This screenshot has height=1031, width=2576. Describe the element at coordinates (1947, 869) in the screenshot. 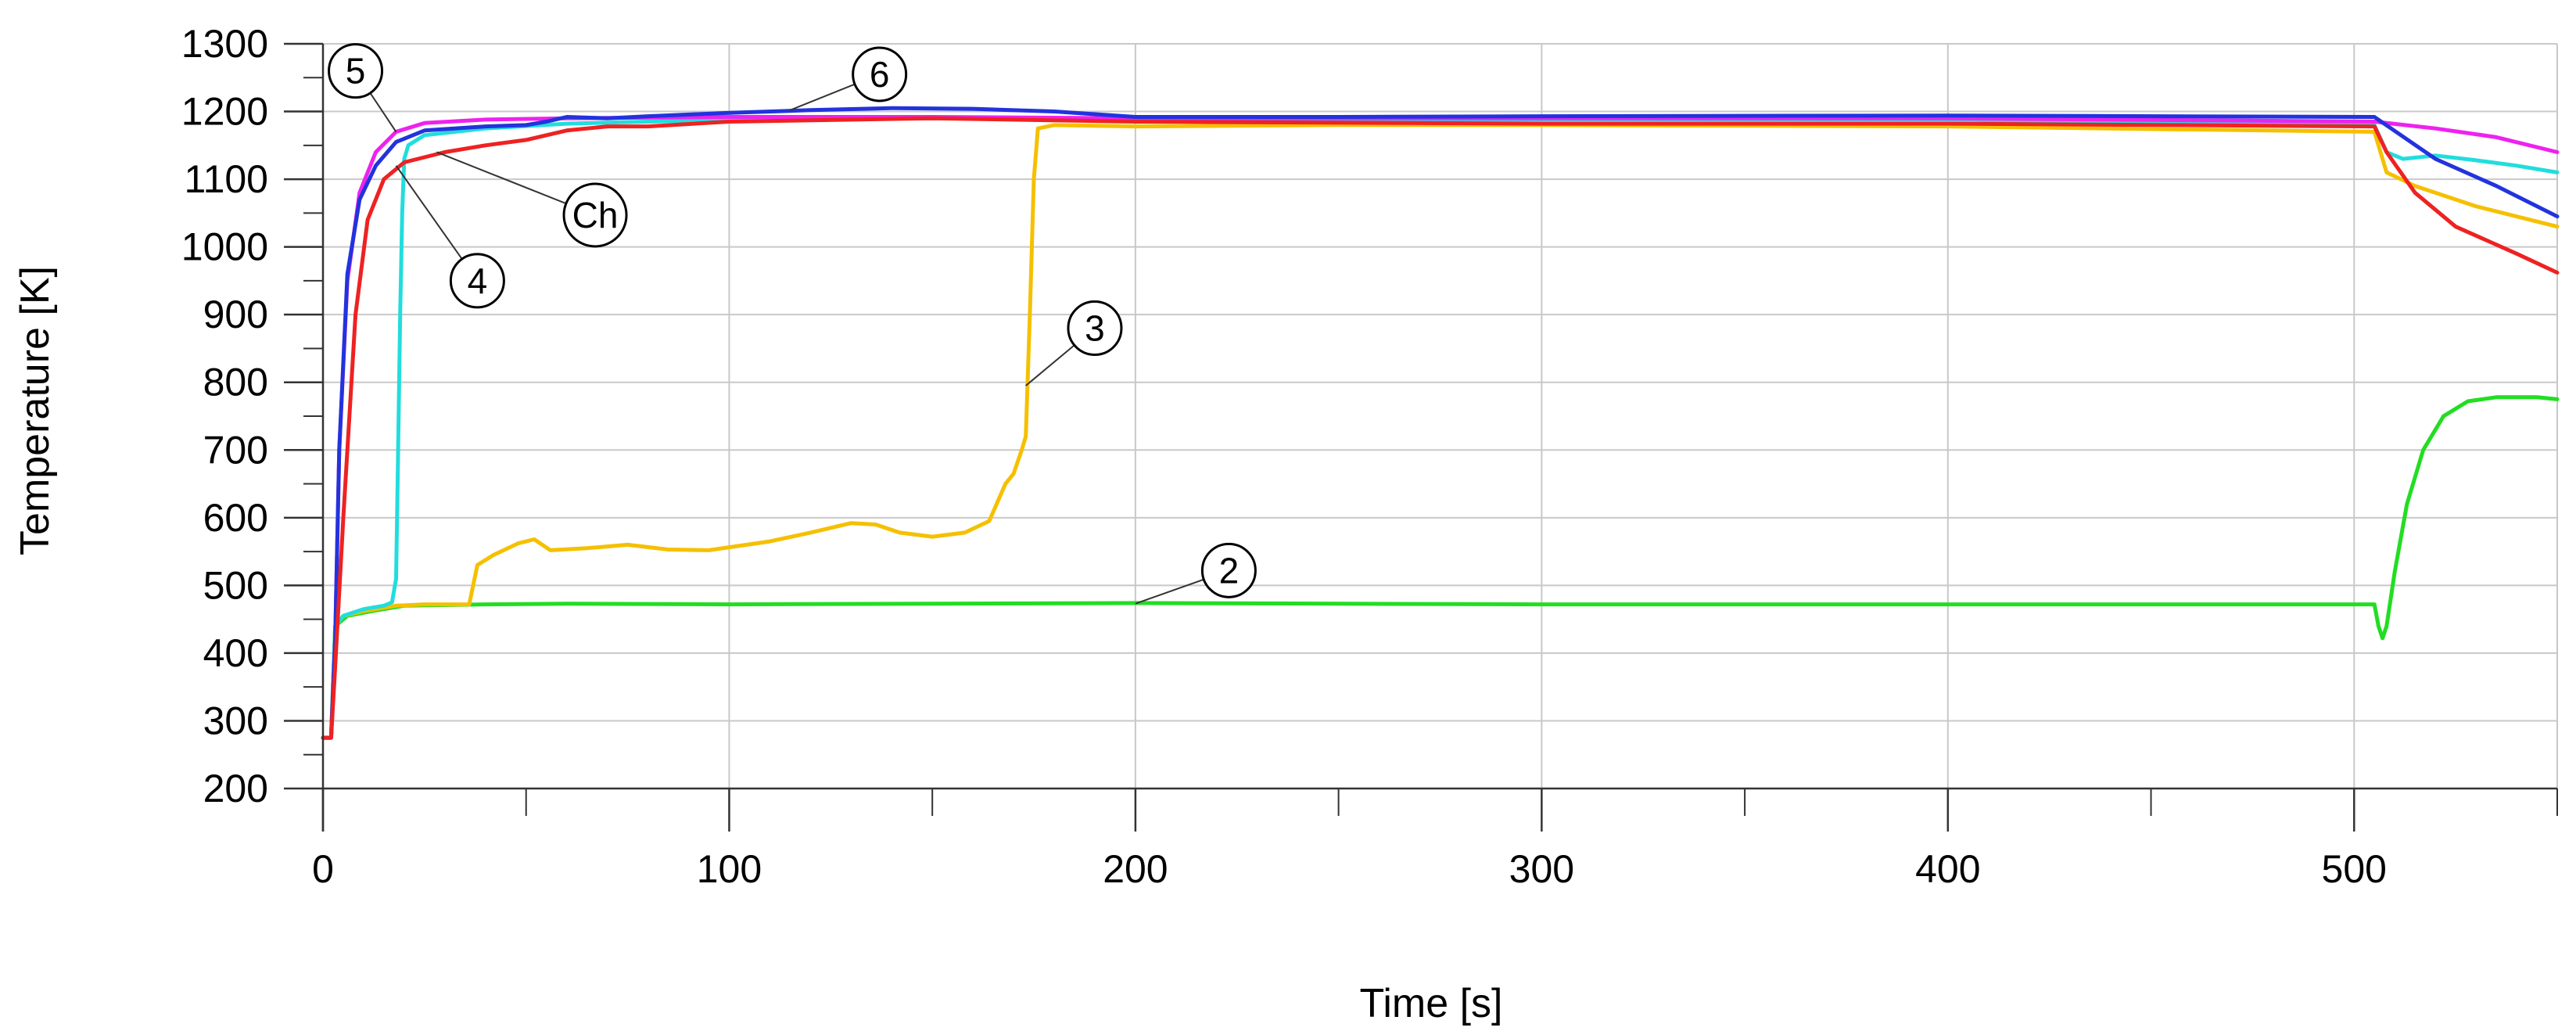

I see `x-tick-label: 400` at that location.